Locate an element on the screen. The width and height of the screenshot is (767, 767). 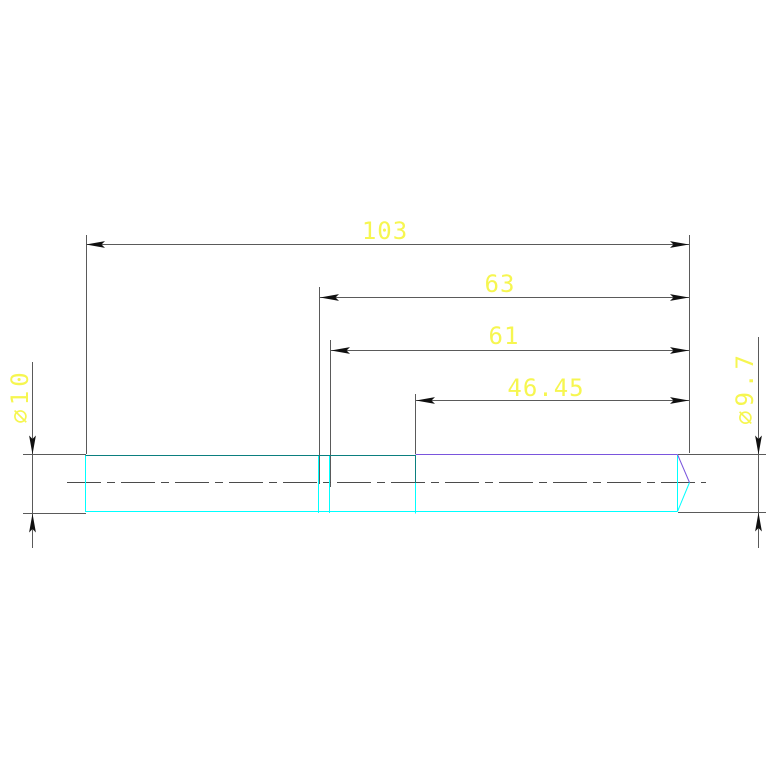
arrow-dia10-top is located at coordinates (32, 445).